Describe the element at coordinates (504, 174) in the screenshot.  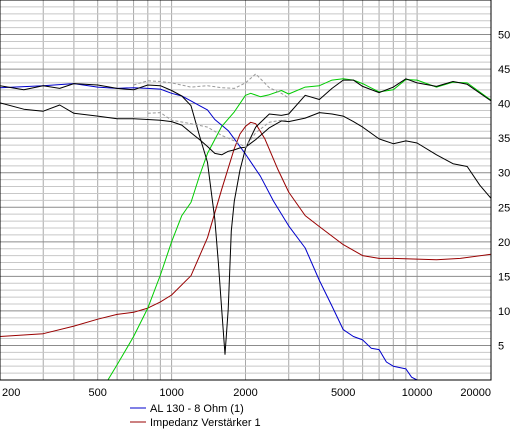
I see `y-tick-label: 30` at that location.